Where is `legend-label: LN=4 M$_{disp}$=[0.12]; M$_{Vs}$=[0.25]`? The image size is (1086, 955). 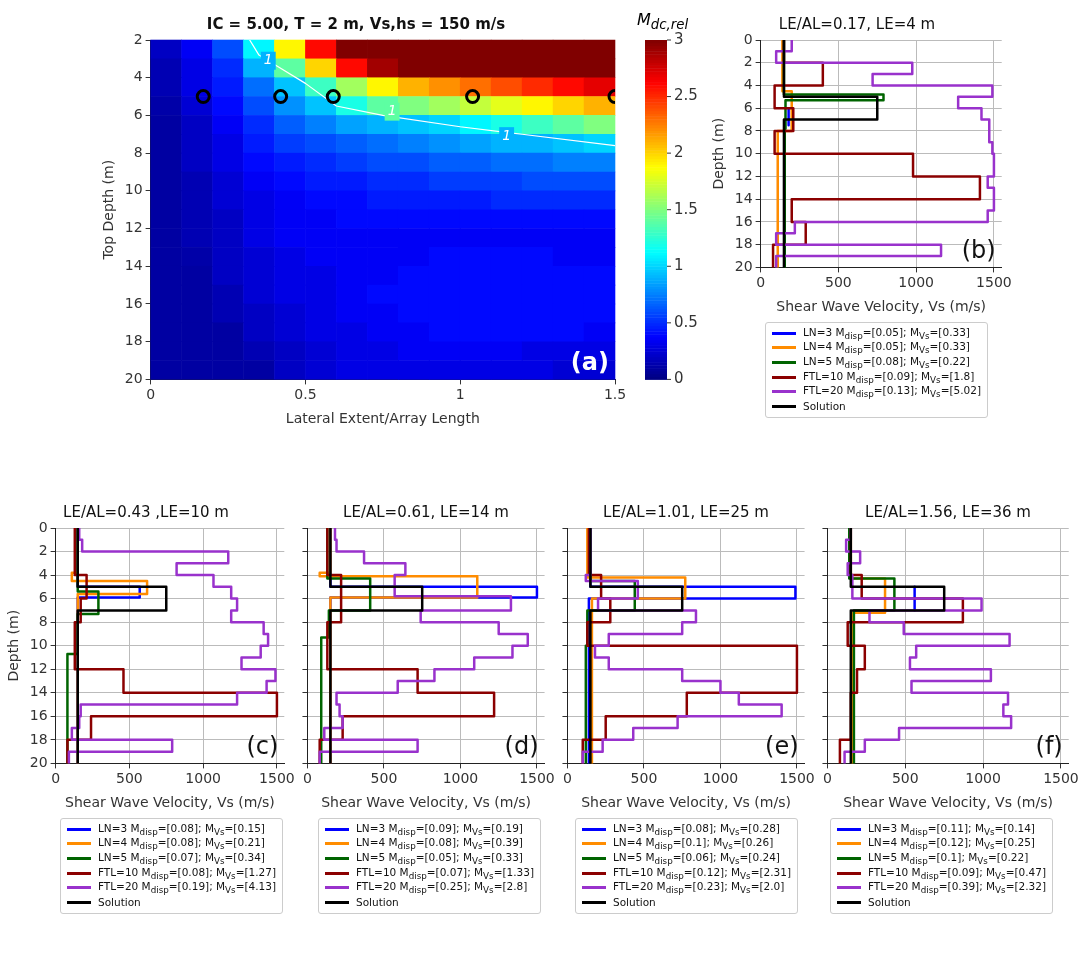
legend-label: LN=4 M$_{disp}$=[0.12]; M$_{Vs}$=[0.25] is located at coordinates (951, 844).